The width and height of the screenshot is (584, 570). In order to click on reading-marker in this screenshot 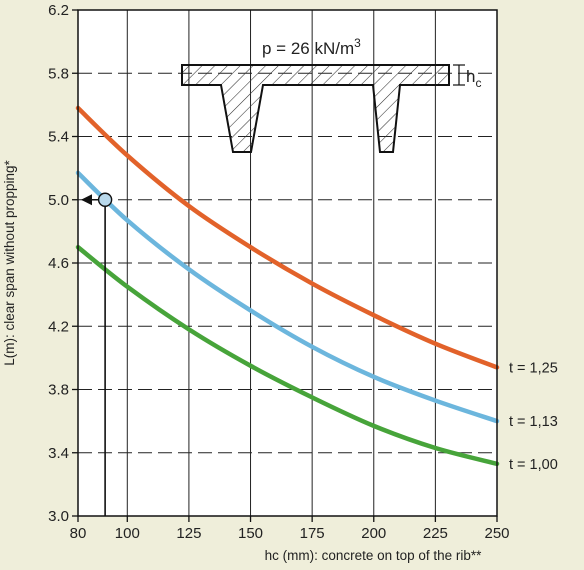, I will do `click(96, 354)`.